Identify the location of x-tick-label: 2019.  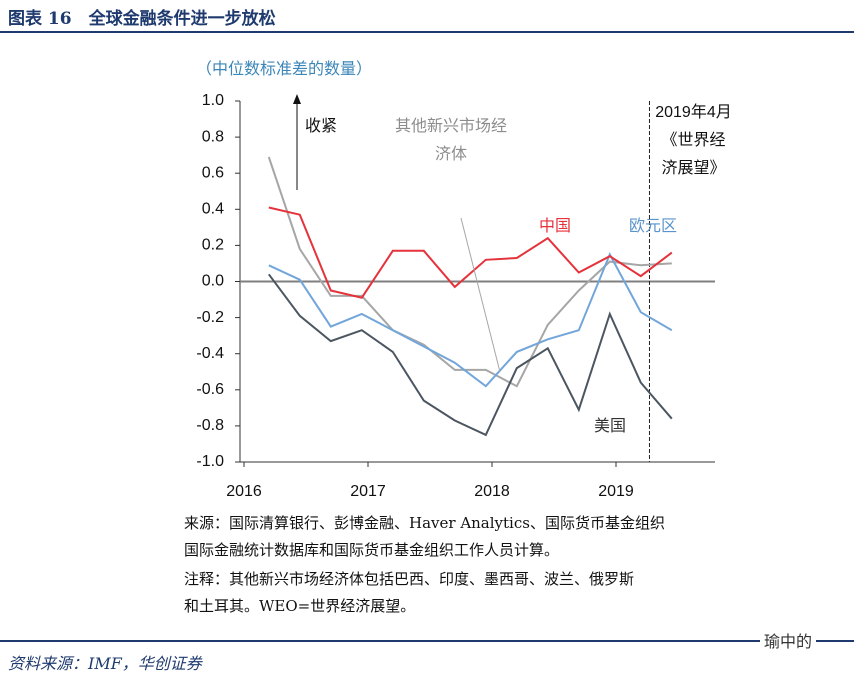
(616, 491).